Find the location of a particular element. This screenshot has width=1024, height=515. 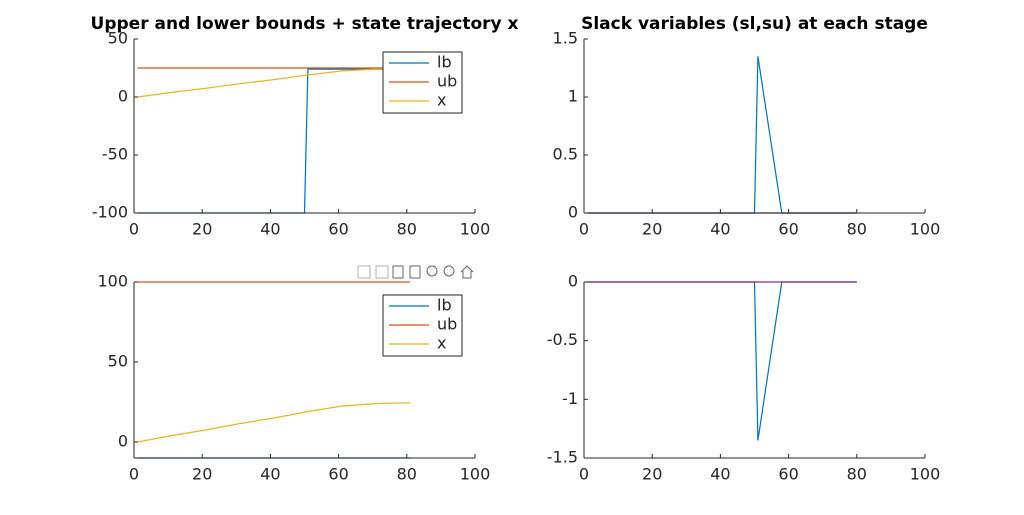

y-tick-label: 100 is located at coordinates (112, 281).